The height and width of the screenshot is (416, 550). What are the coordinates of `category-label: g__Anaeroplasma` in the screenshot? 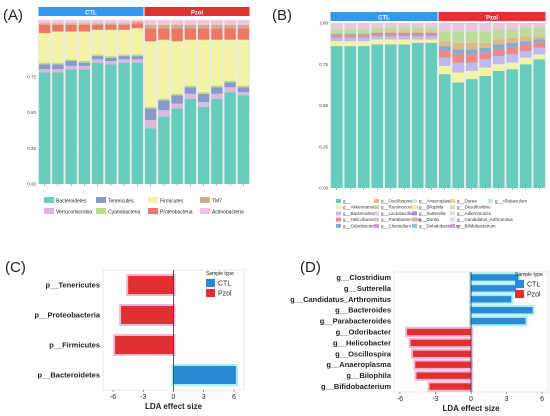 It's located at (358, 364).